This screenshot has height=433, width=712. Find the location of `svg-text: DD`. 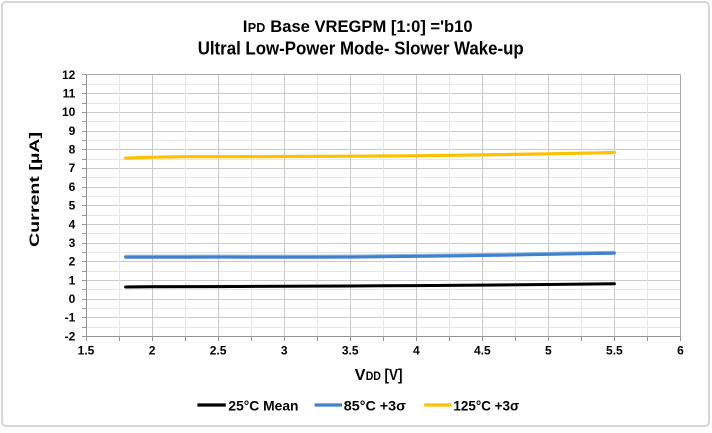

svg-text: DD is located at coordinates (373, 376).